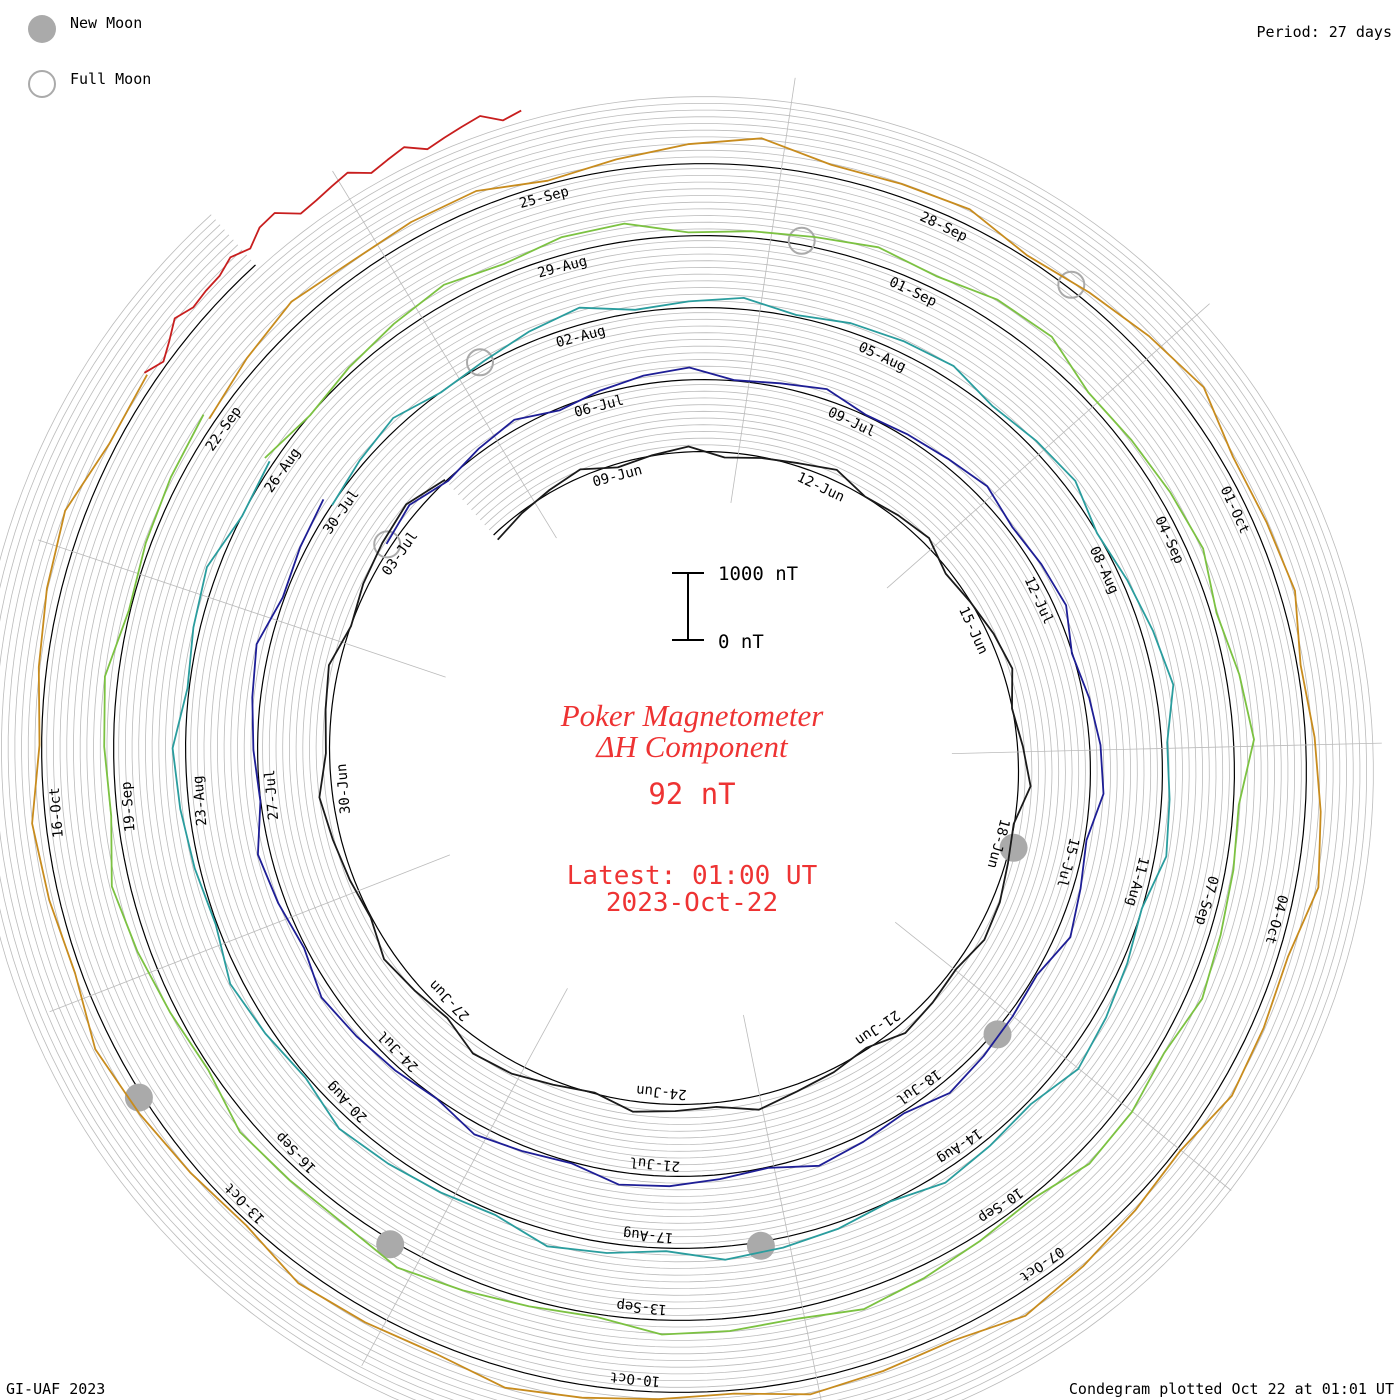  I want to click on scale-bar: 1000 nT 0 nT, so click(735, 608).